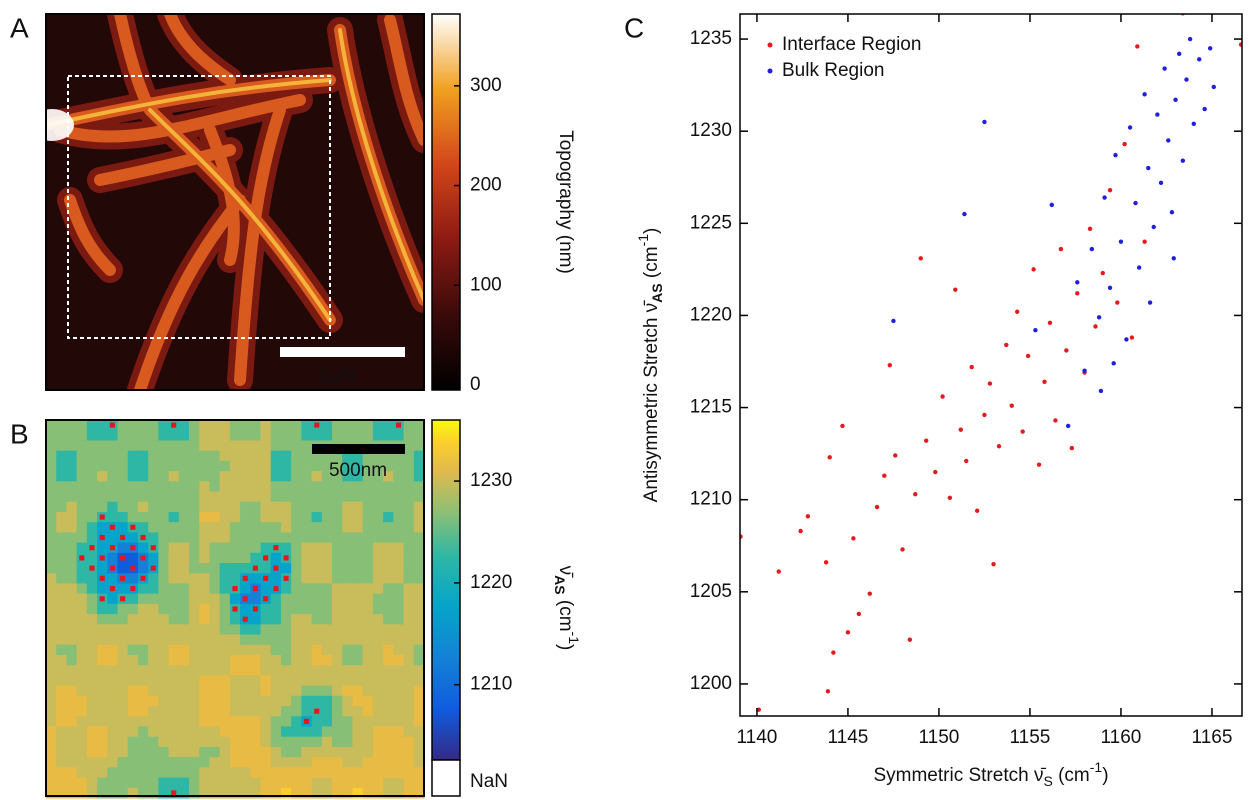 This screenshot has width=1253, height=800. What do you see at coordinates (491, 684) in the screenshot?
I see `colorbar-tick-label: 1210` at bounding box center [491, 684].